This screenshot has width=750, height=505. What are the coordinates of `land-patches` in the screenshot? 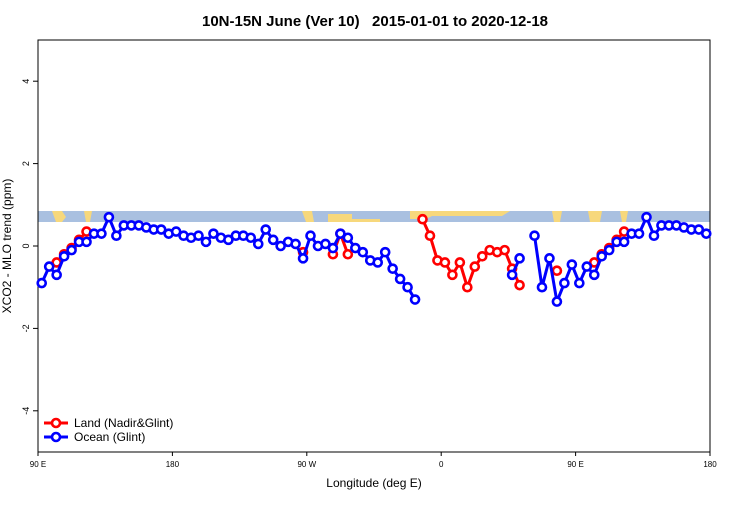 It's located at (340, 216).